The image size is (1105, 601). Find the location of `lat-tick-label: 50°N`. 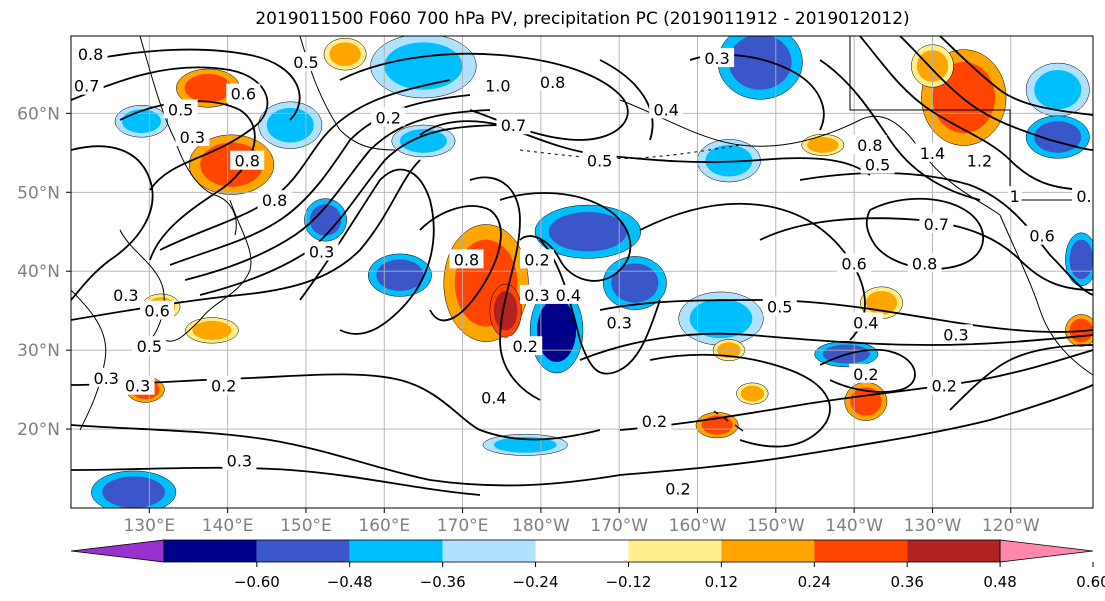

lat-tick-label: 50°N is located at coordinates (38, 193).